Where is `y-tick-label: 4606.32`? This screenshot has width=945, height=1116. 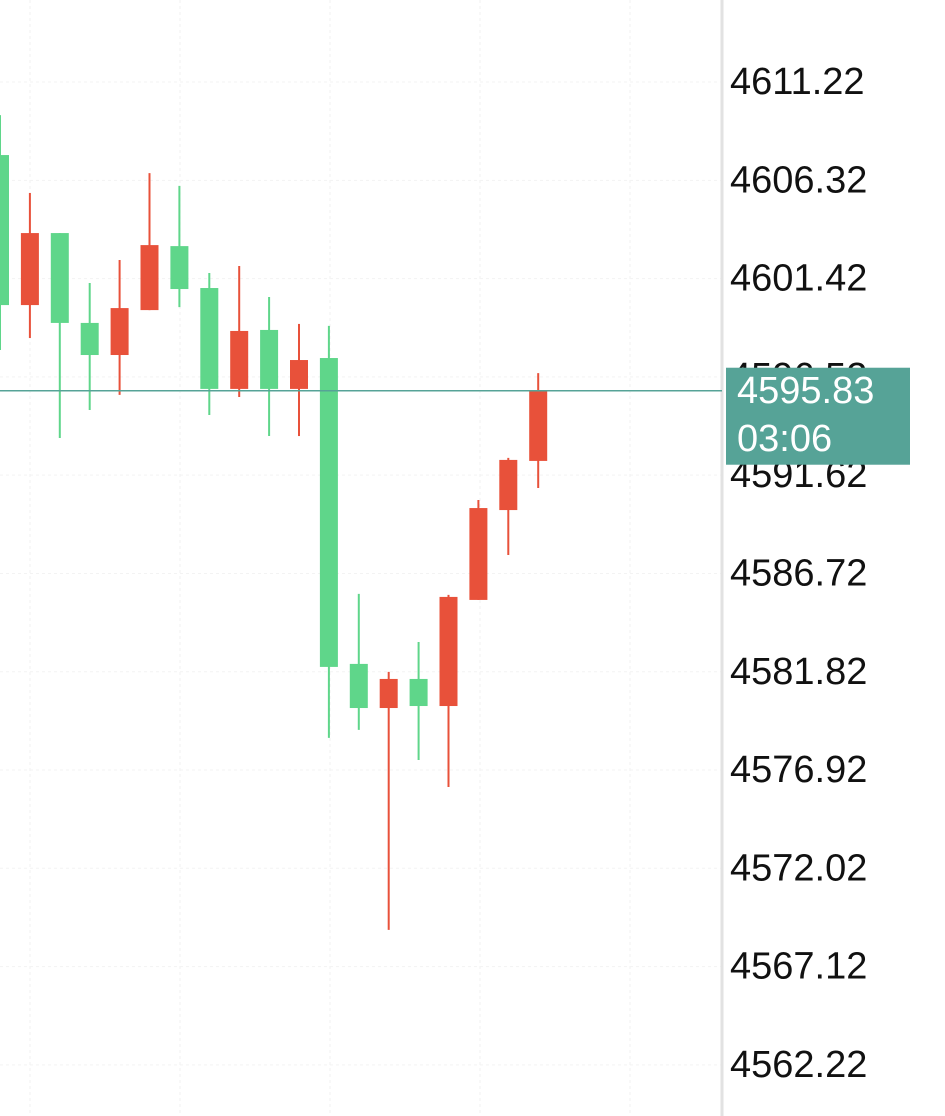 y-tick-label: 4606.32 is located at coordinates (798, 180).